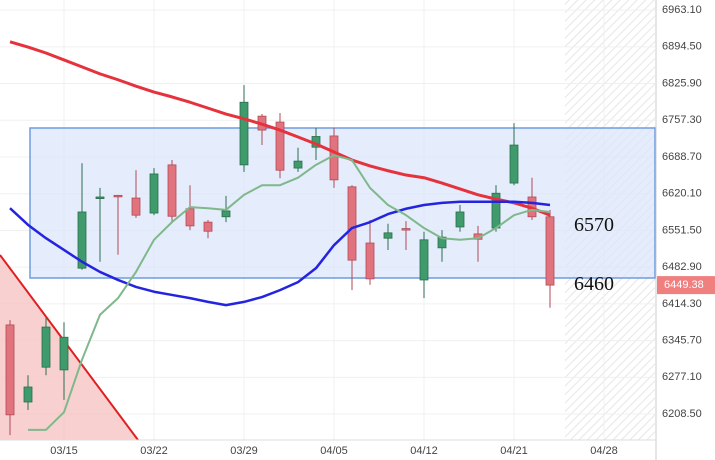  I want to click on x-tick-label: 03/22, so click(154, 451).